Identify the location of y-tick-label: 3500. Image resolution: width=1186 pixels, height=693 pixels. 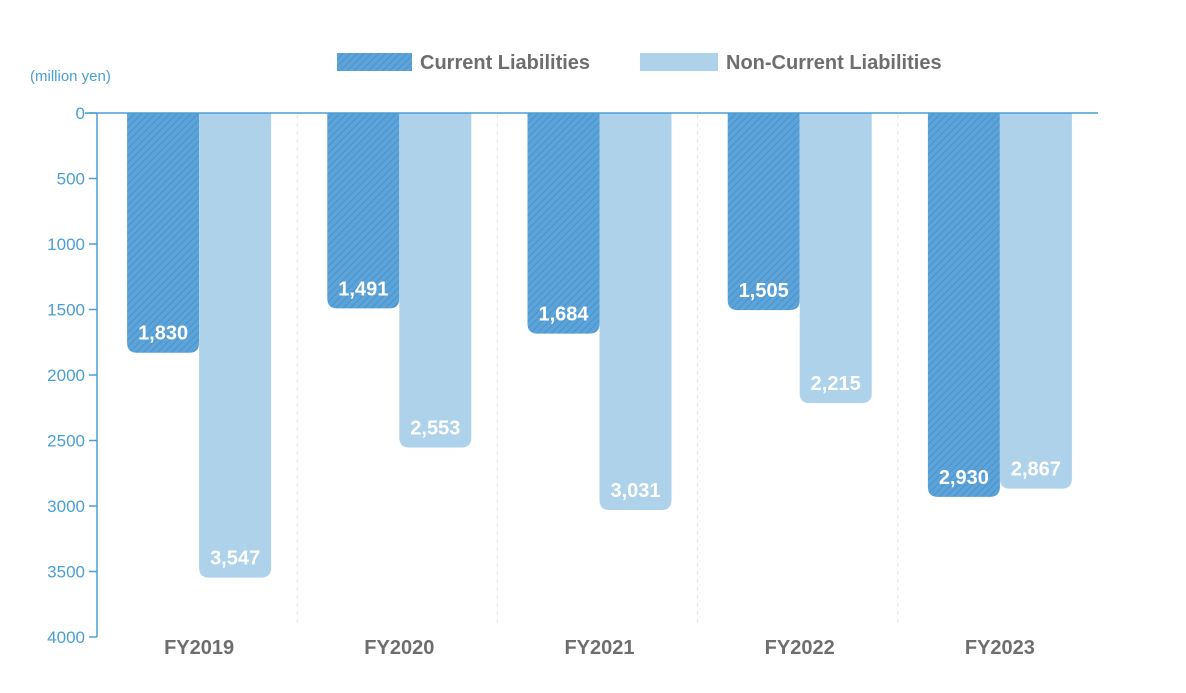
(66, 572).